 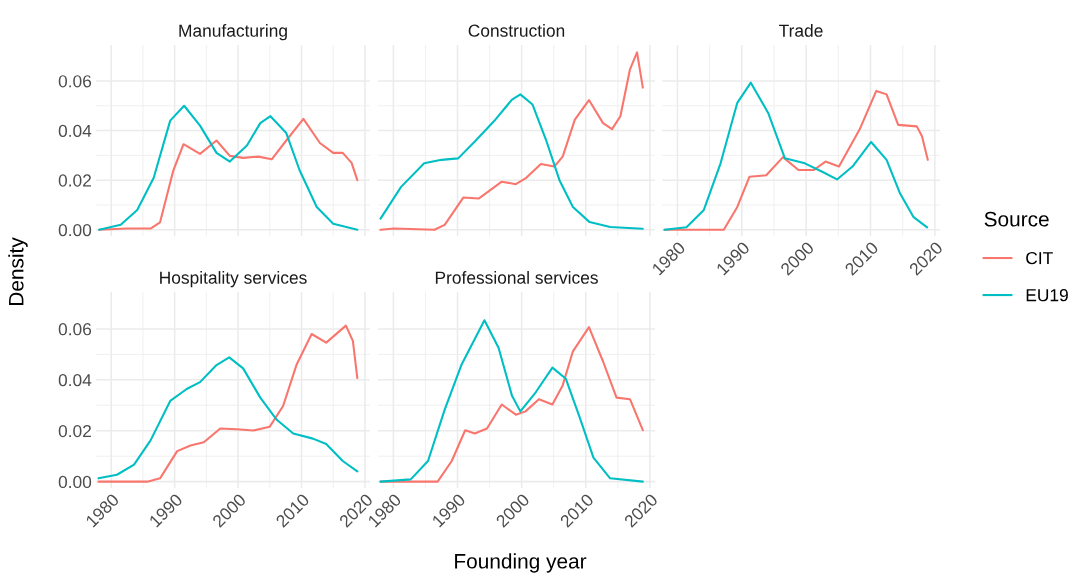 What do you see at coordinates (233, 279) in the screenshot?
I see `chart-title: Hospitality services` at bounding box center [233, 279].